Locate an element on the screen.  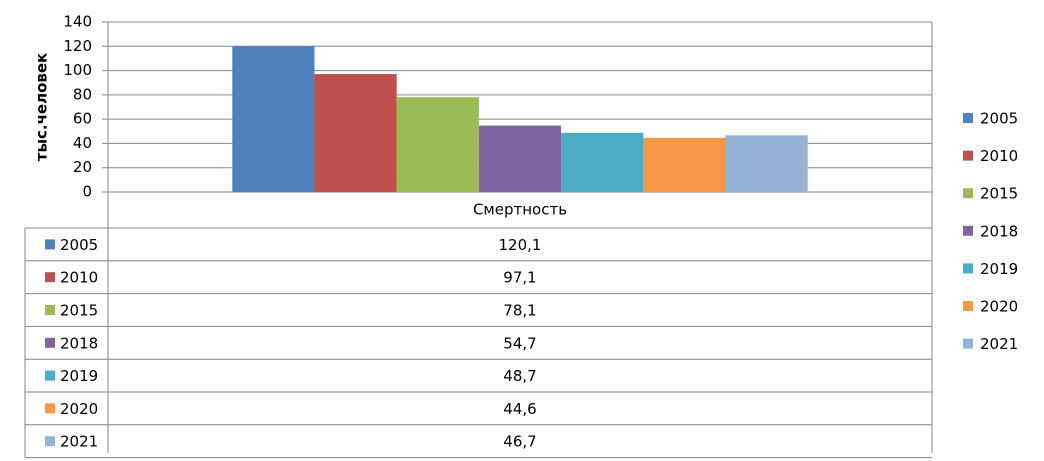
legend-label: 2015 is located at coordinates (999, 194).